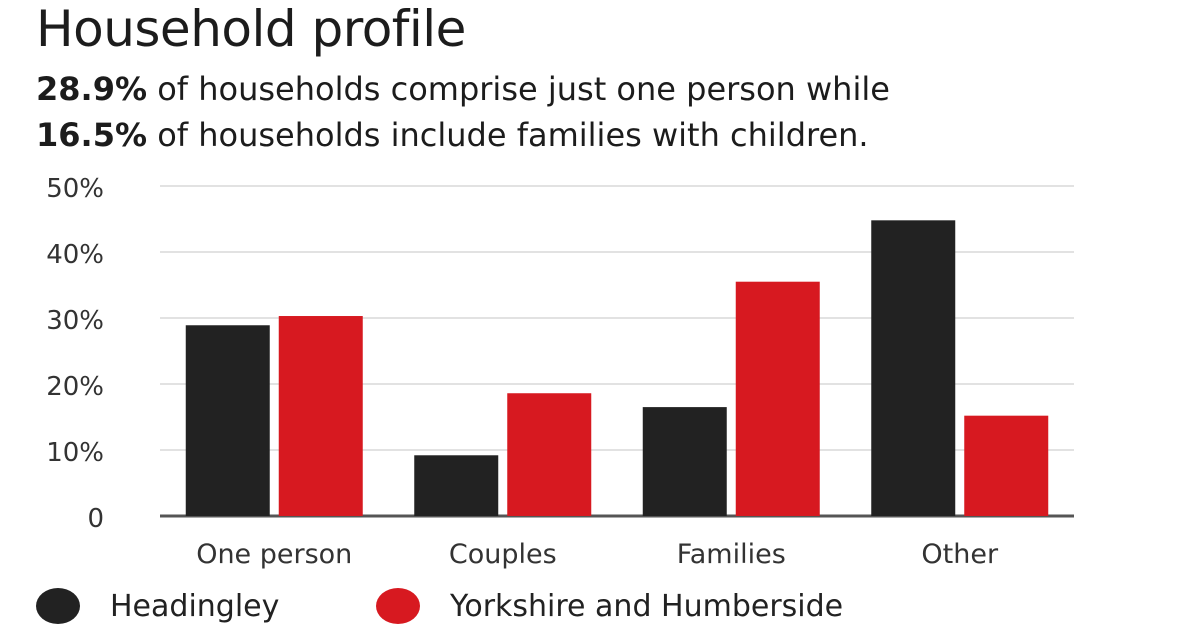 This screenshot has height=630, width=1200. I want to click on legend-label-yorkshire: Yorkshire and Humberside, so click(647, 606).